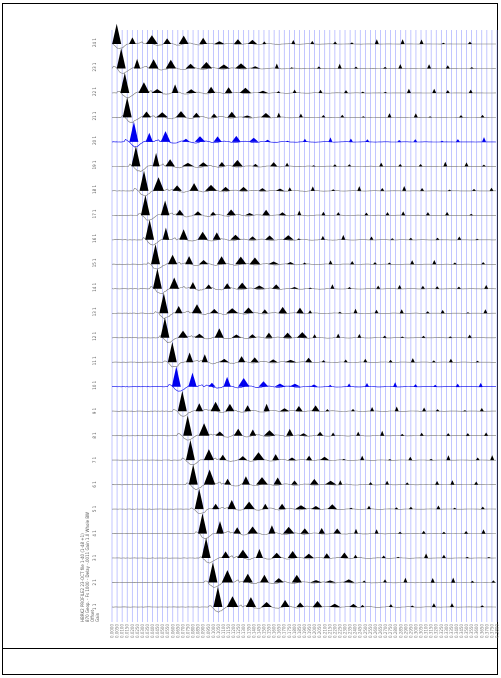 The height and width of the screenshot is (678, 501). I want to click on time-tick-label: 0.0950, so click(208, 631).